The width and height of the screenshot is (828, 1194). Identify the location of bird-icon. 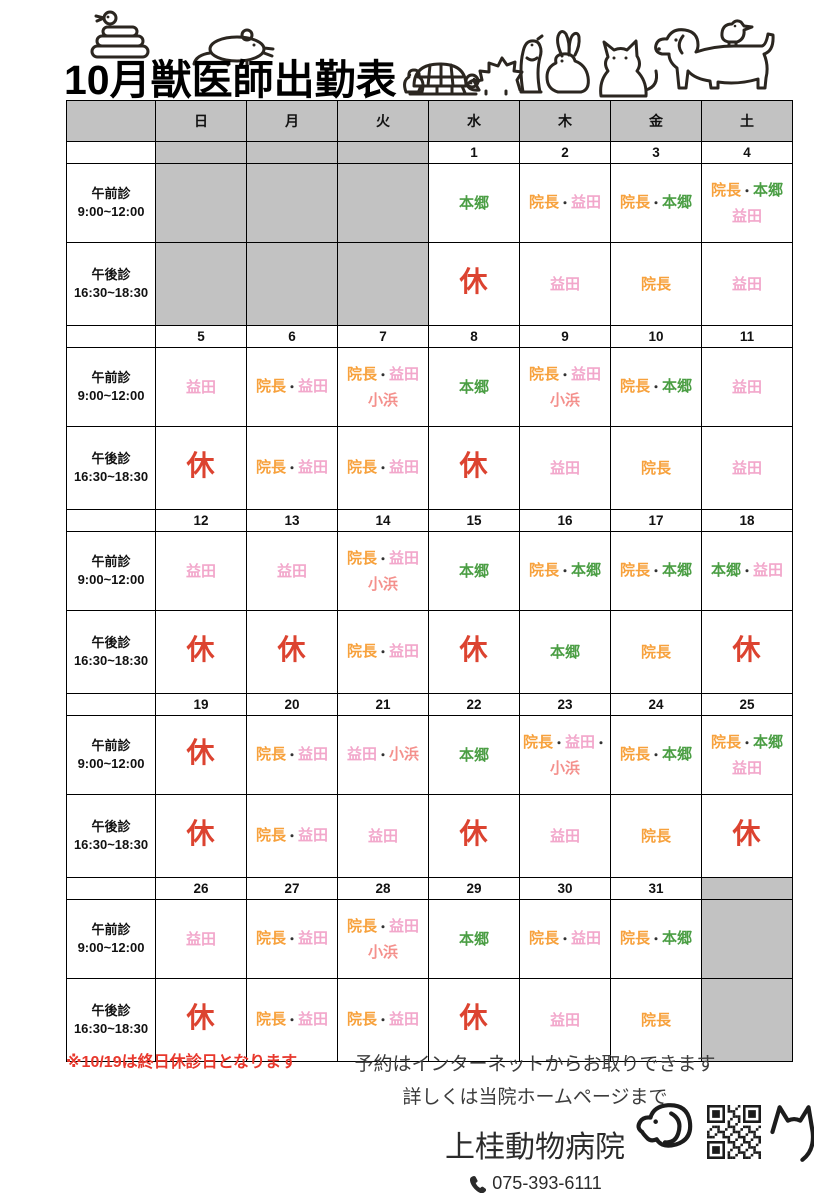
(737, 33).